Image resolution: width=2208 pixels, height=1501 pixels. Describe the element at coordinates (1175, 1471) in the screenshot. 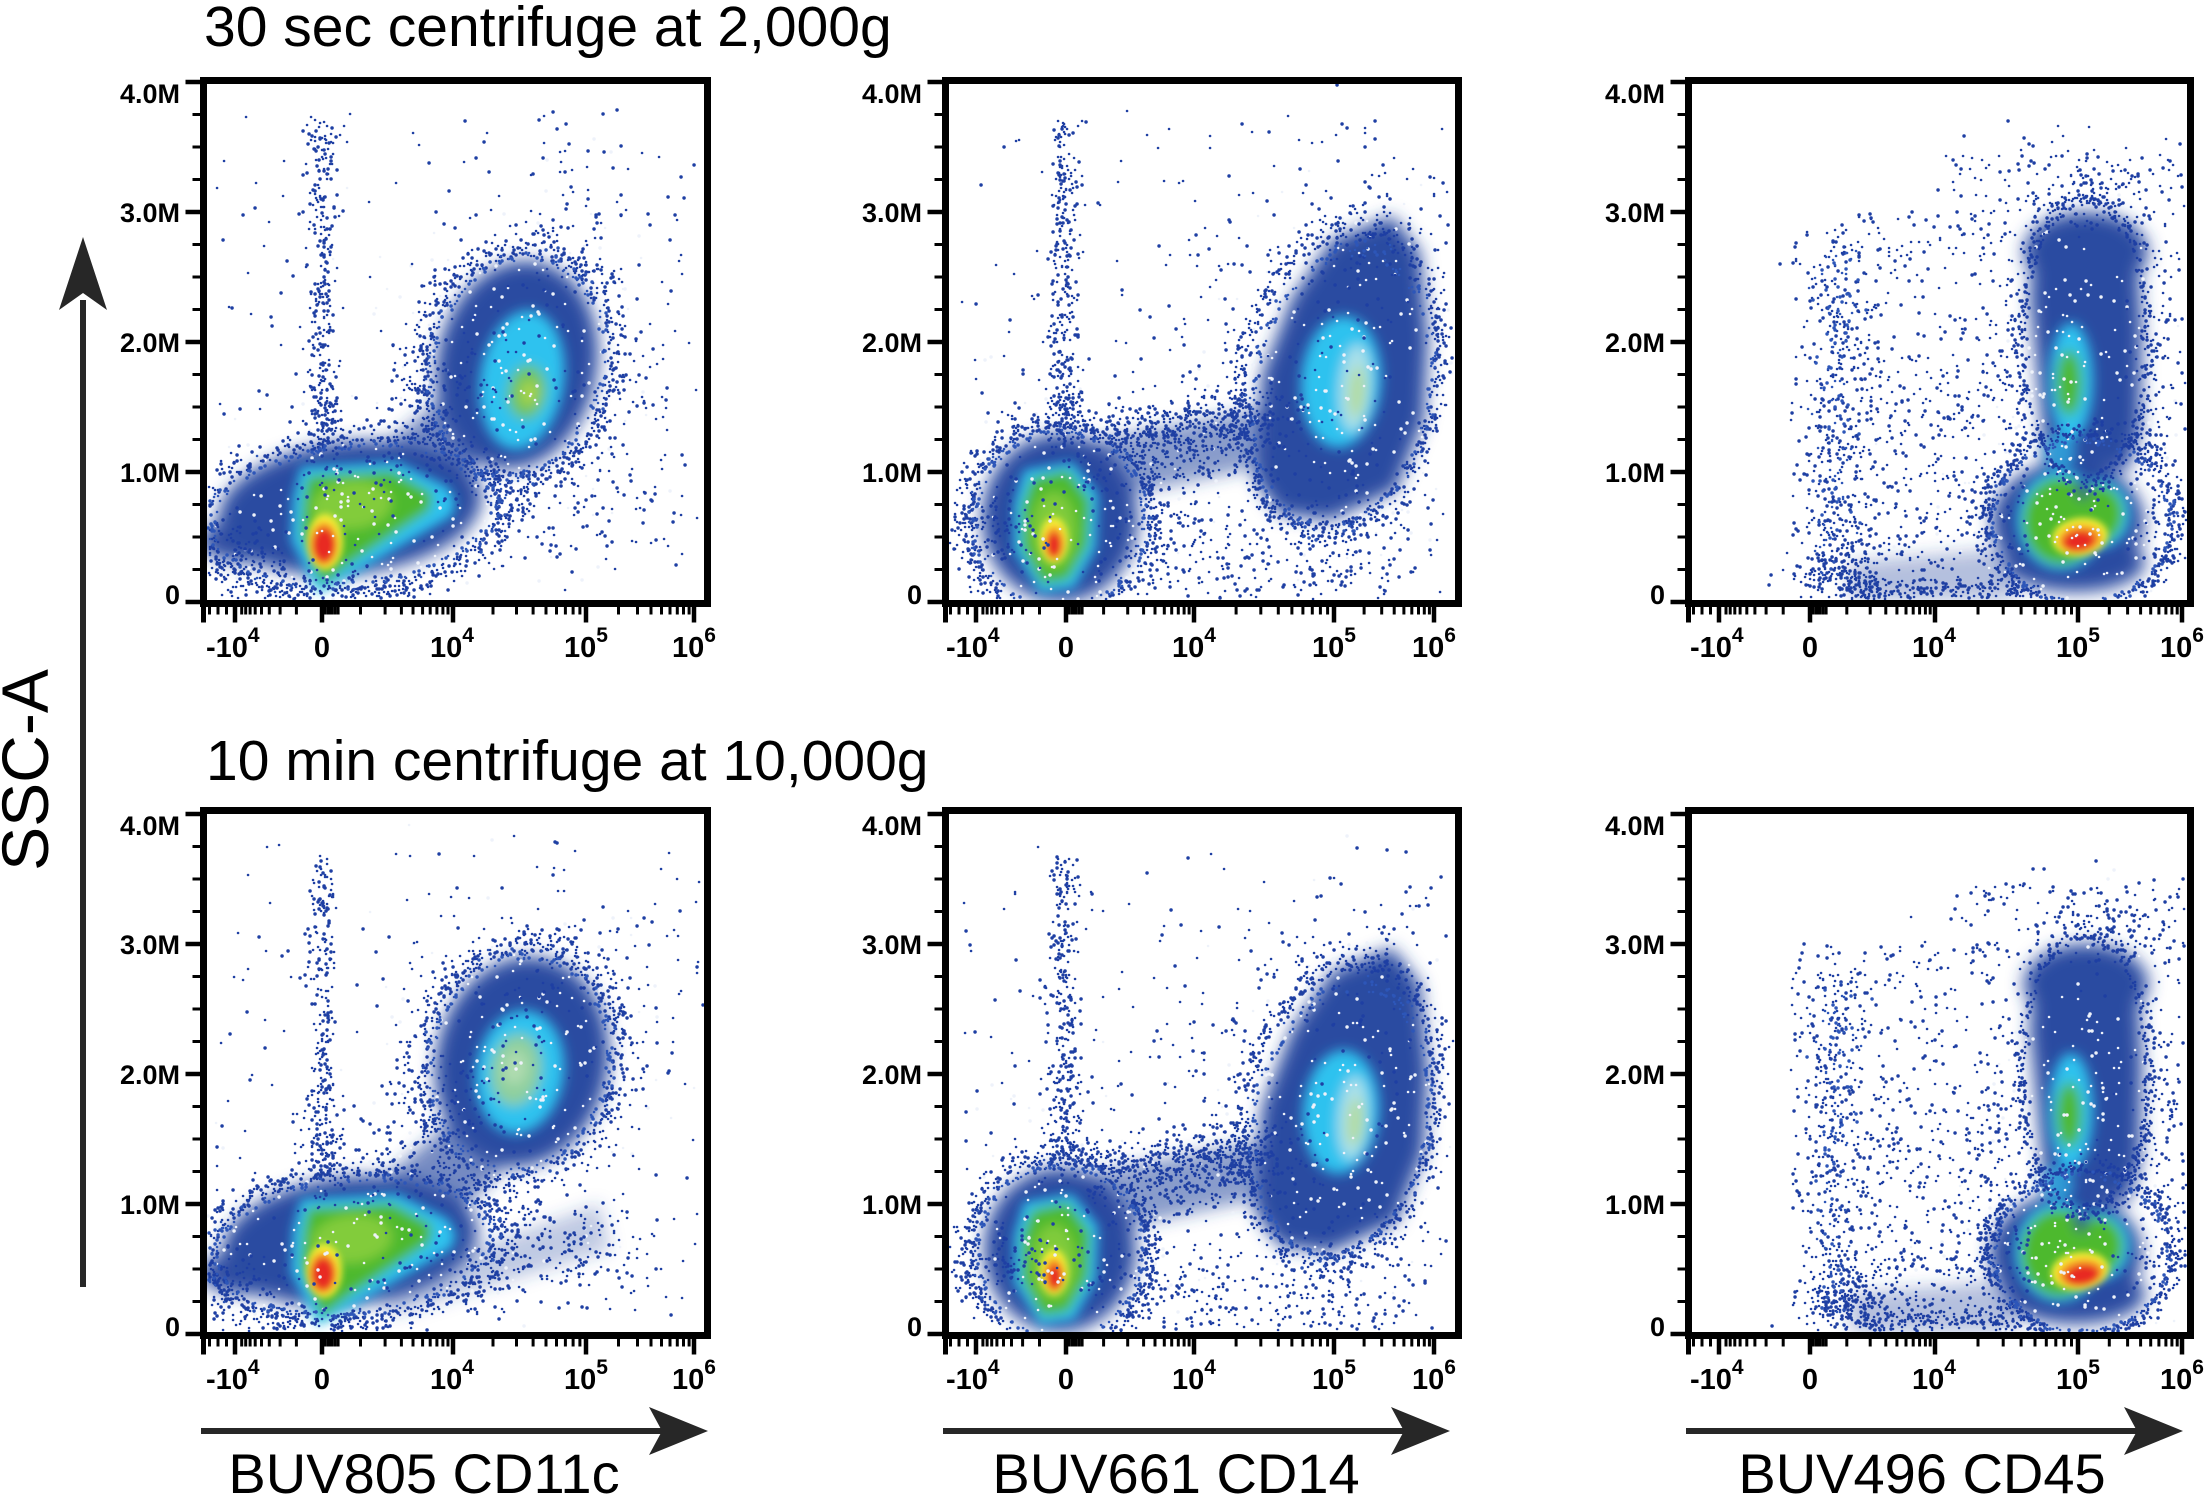

I see `svg-text: BUV661 CD14` at that location.